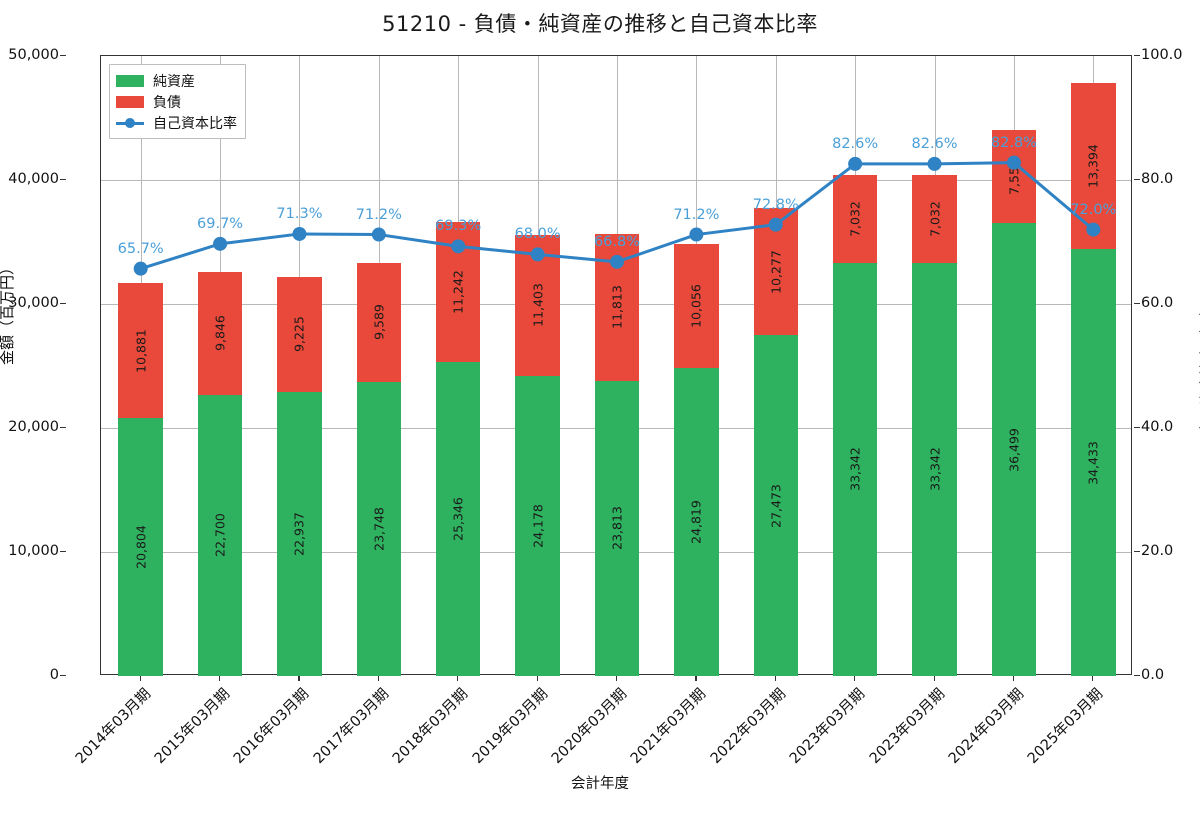 The height and width of the screenshot is (839, 1200). I want to click on y-axis-left-tick-label: 50,000, so click(33, 55).